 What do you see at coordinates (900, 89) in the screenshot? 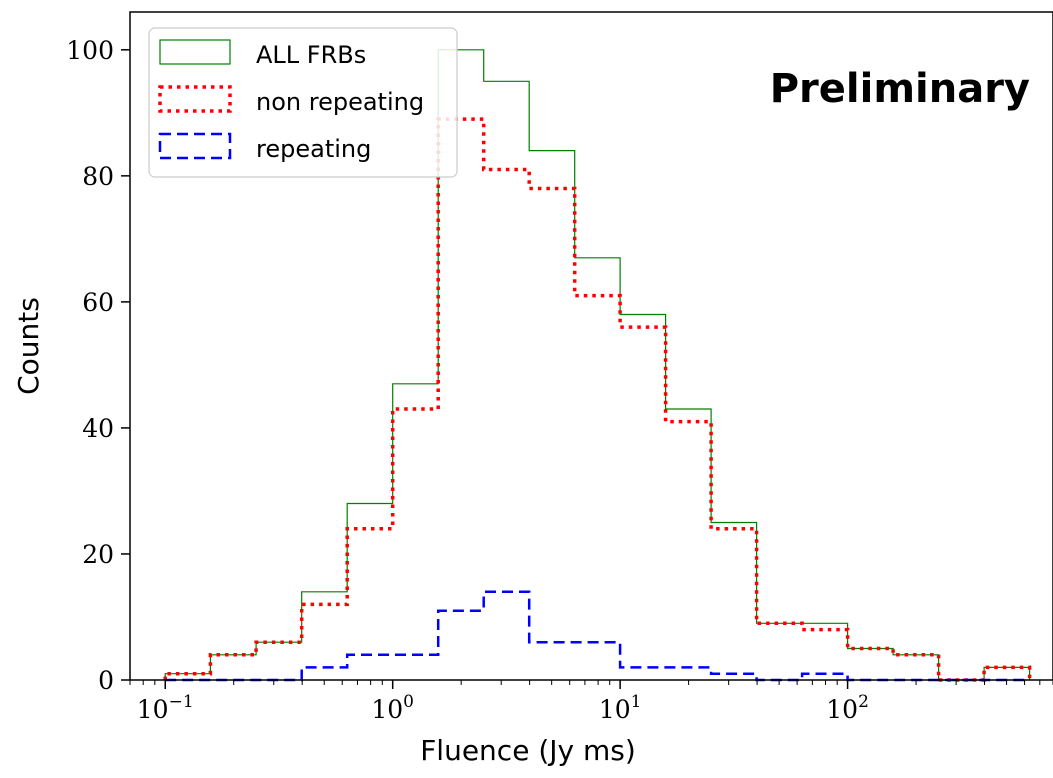
I see `preliminary-annotation: Preliminary` at bounding box center [900, 89].